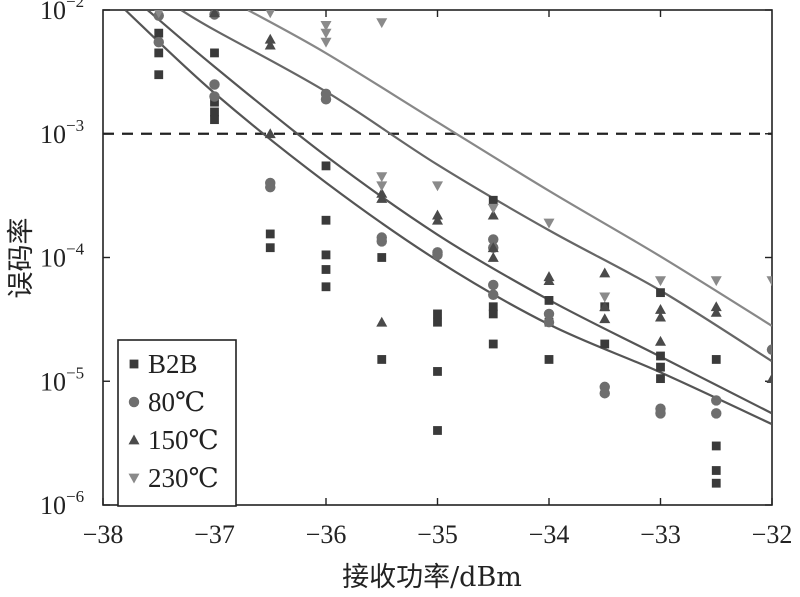 The image size is (800, 597). I want to click on legend-label: B2B, so click(173, 364).